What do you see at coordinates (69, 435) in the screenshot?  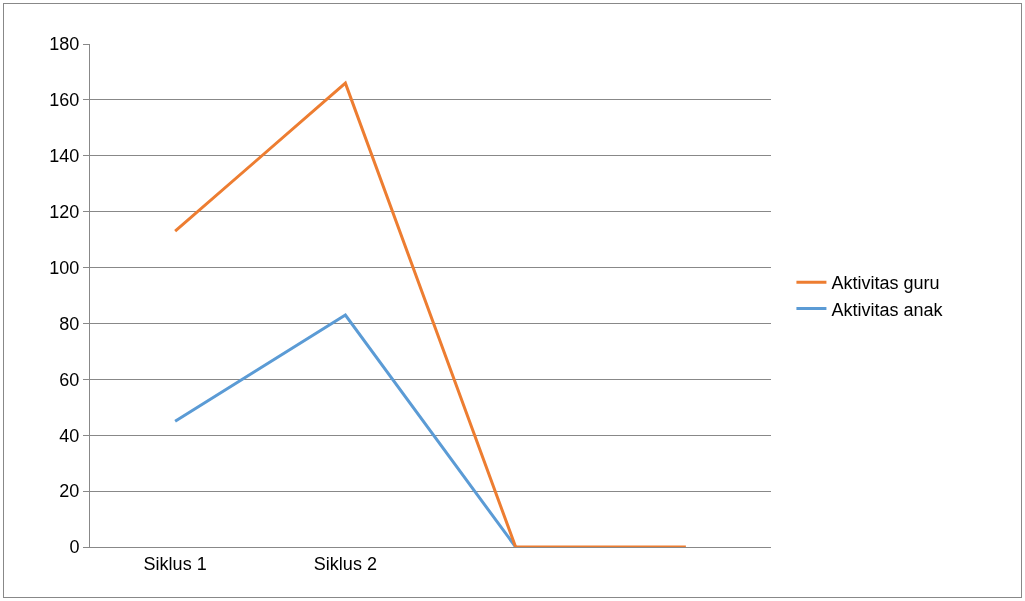 I see `y-tick-label: 40` at bounding box center [69, 435].